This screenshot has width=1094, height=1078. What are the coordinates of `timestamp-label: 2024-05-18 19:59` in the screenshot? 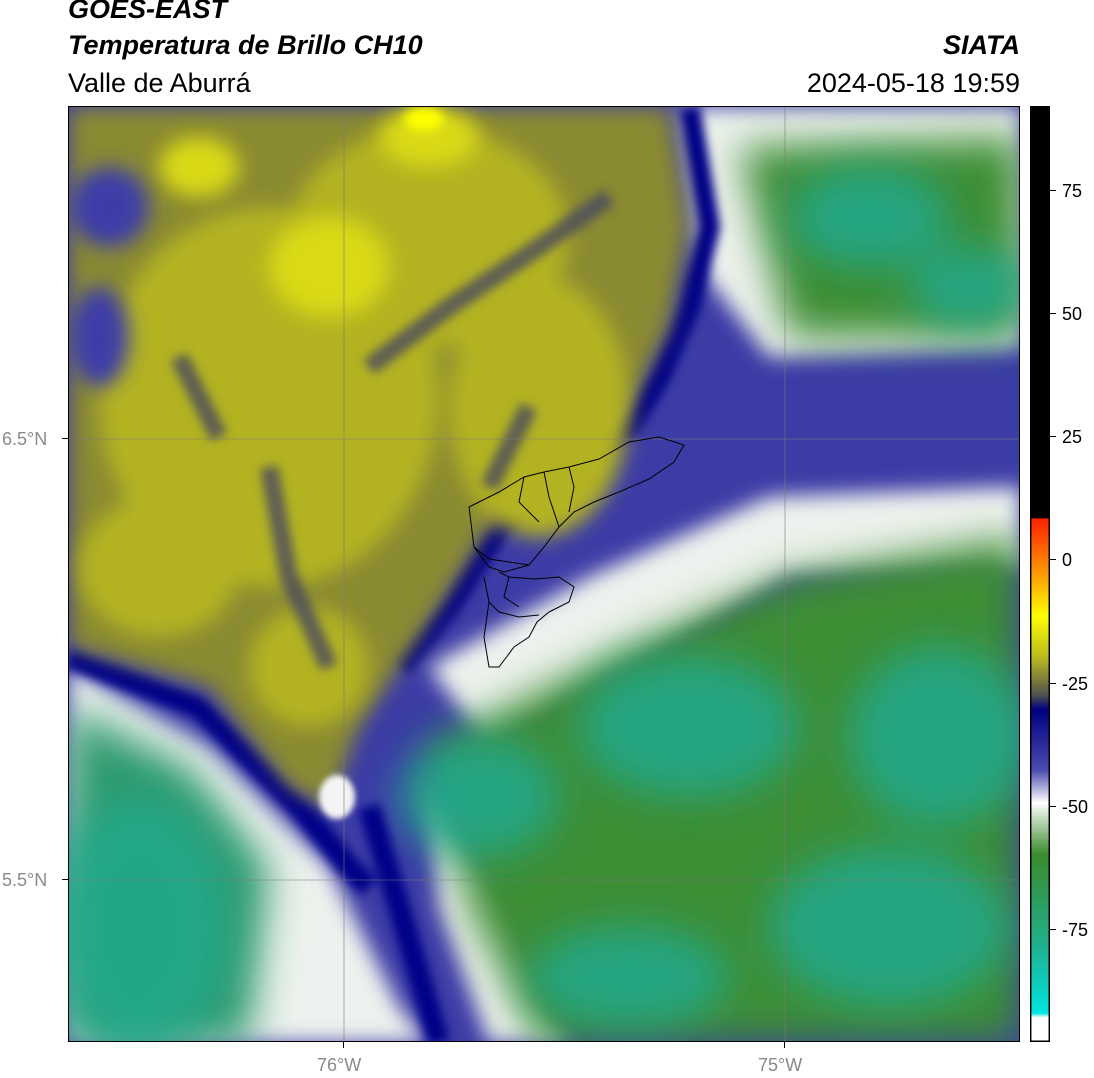 It's located at (913, 83).